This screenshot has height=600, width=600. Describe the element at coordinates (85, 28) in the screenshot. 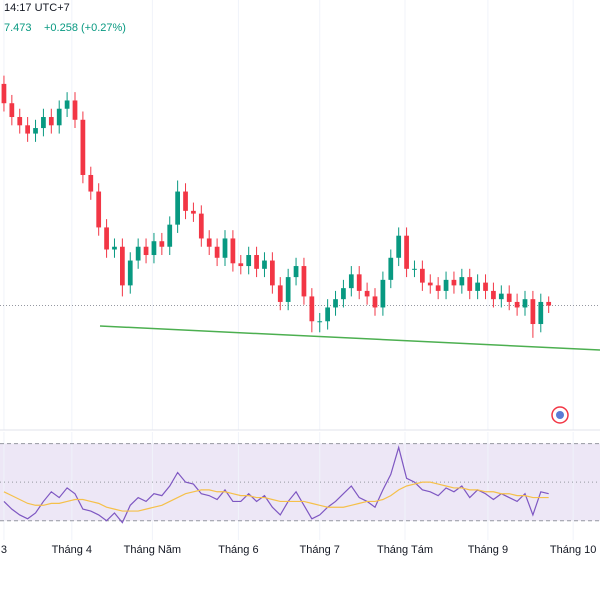

I see `change-label: +0.258 (+0.27%)` at that location.